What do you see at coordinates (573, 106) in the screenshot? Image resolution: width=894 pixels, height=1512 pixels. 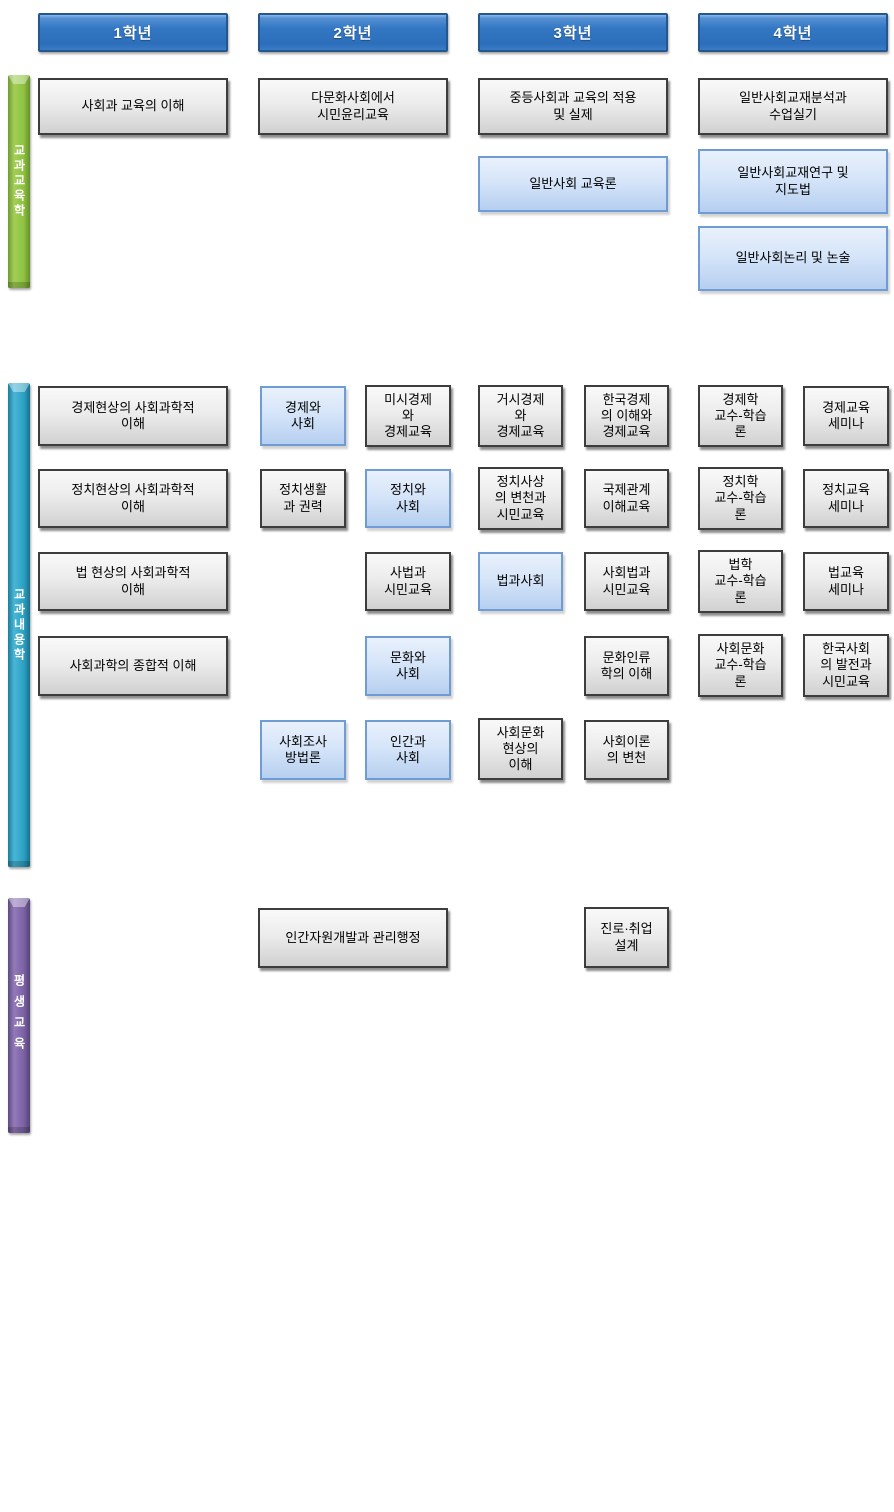 I see `course-box: 중등사회과 교육의 적용 및 실제` at bounding box center [573, 106].